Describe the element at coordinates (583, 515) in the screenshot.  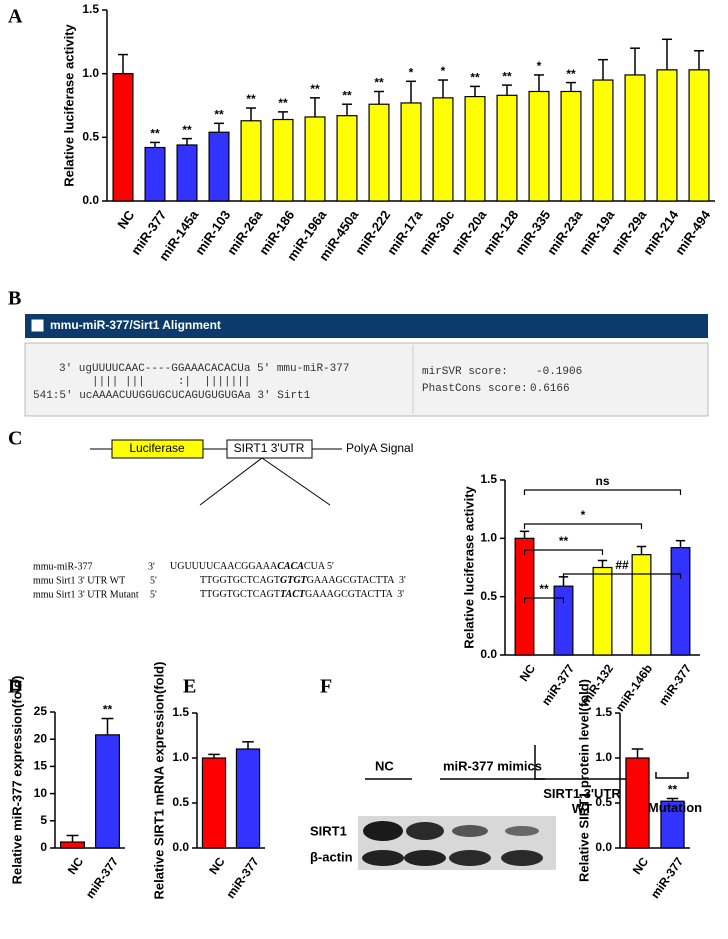
I see `comparison-label: *` at that location.